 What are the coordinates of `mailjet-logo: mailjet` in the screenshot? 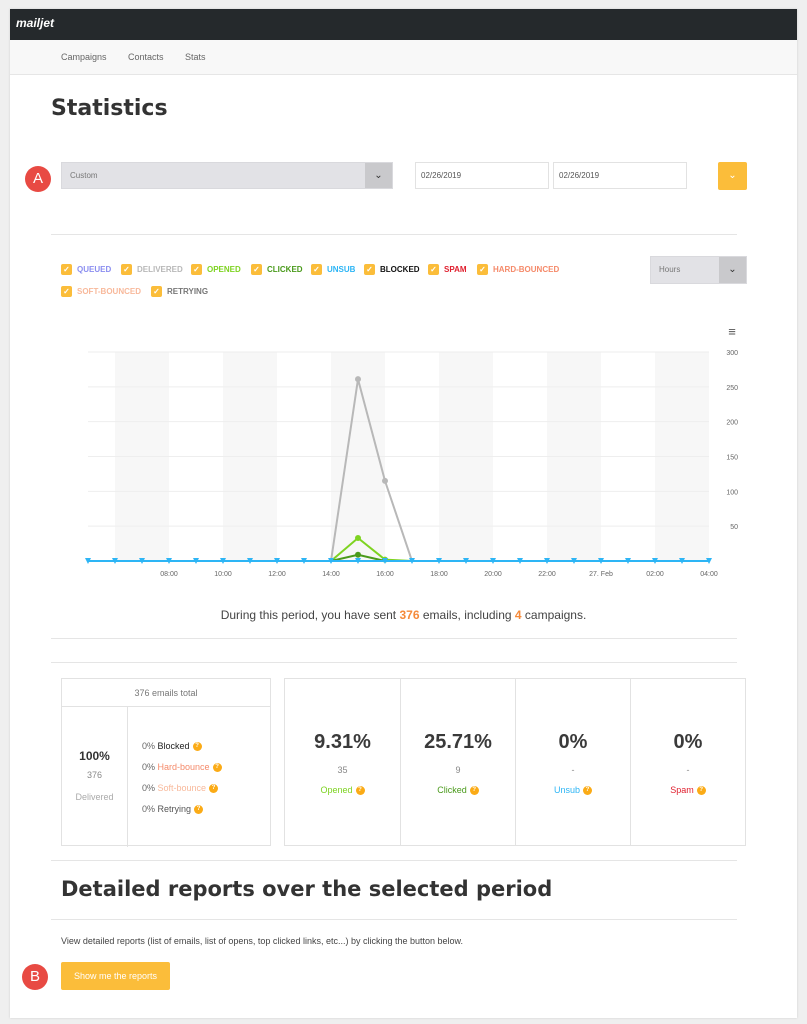 It's located at (35, 23).